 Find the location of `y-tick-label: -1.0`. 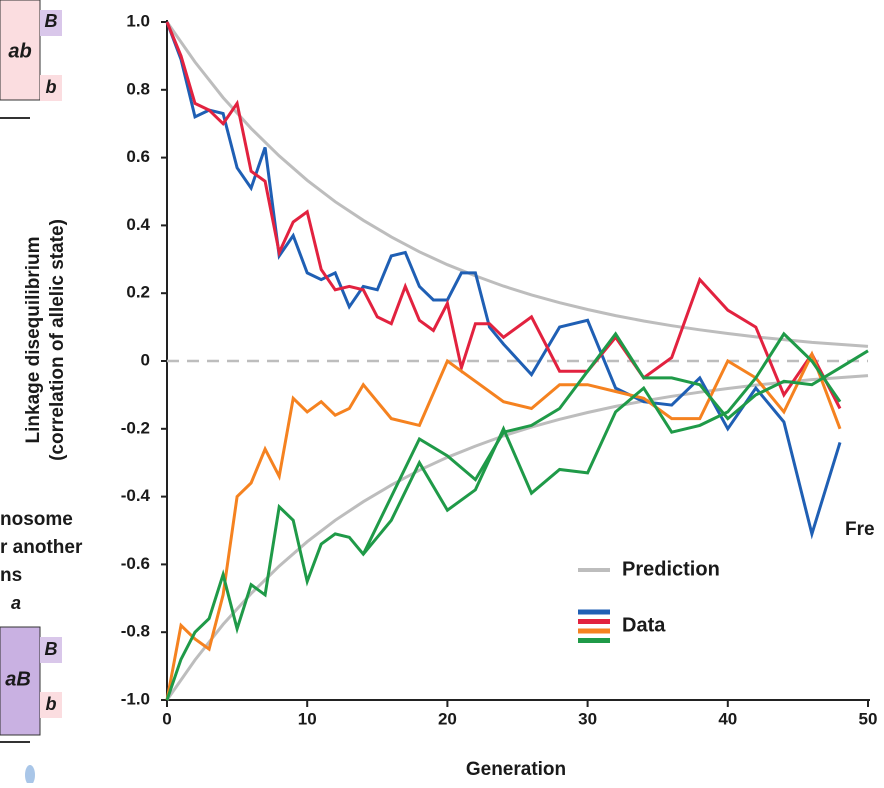

y-tick-label: -1.0 is located at coordinates (135, 698).